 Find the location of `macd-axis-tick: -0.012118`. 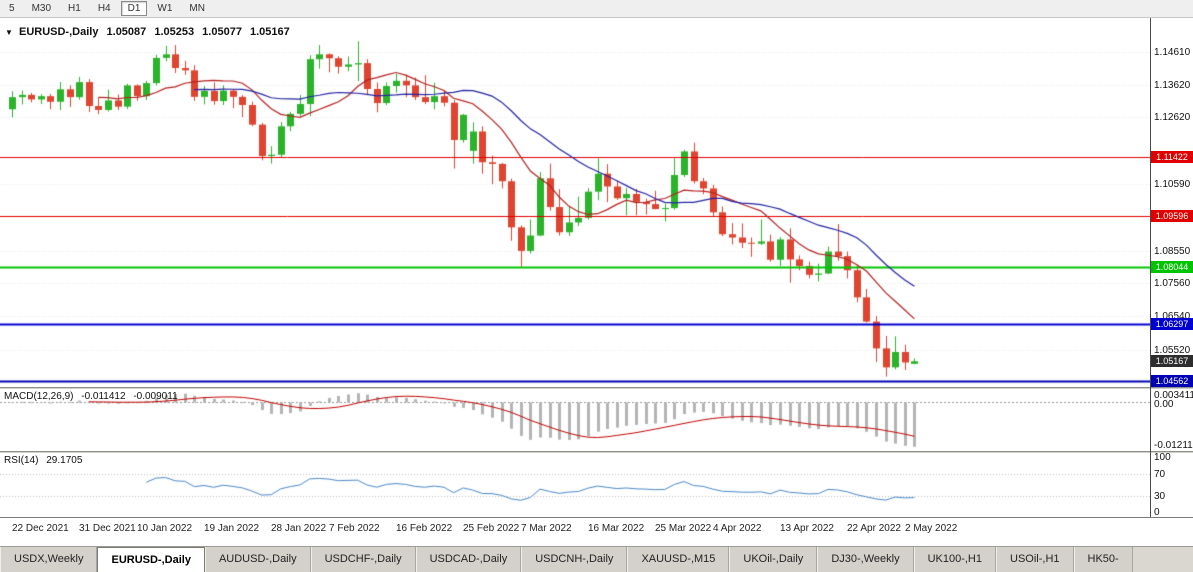

macd-axis-tick: -0.012118 is located at coordinates (1173, 445).